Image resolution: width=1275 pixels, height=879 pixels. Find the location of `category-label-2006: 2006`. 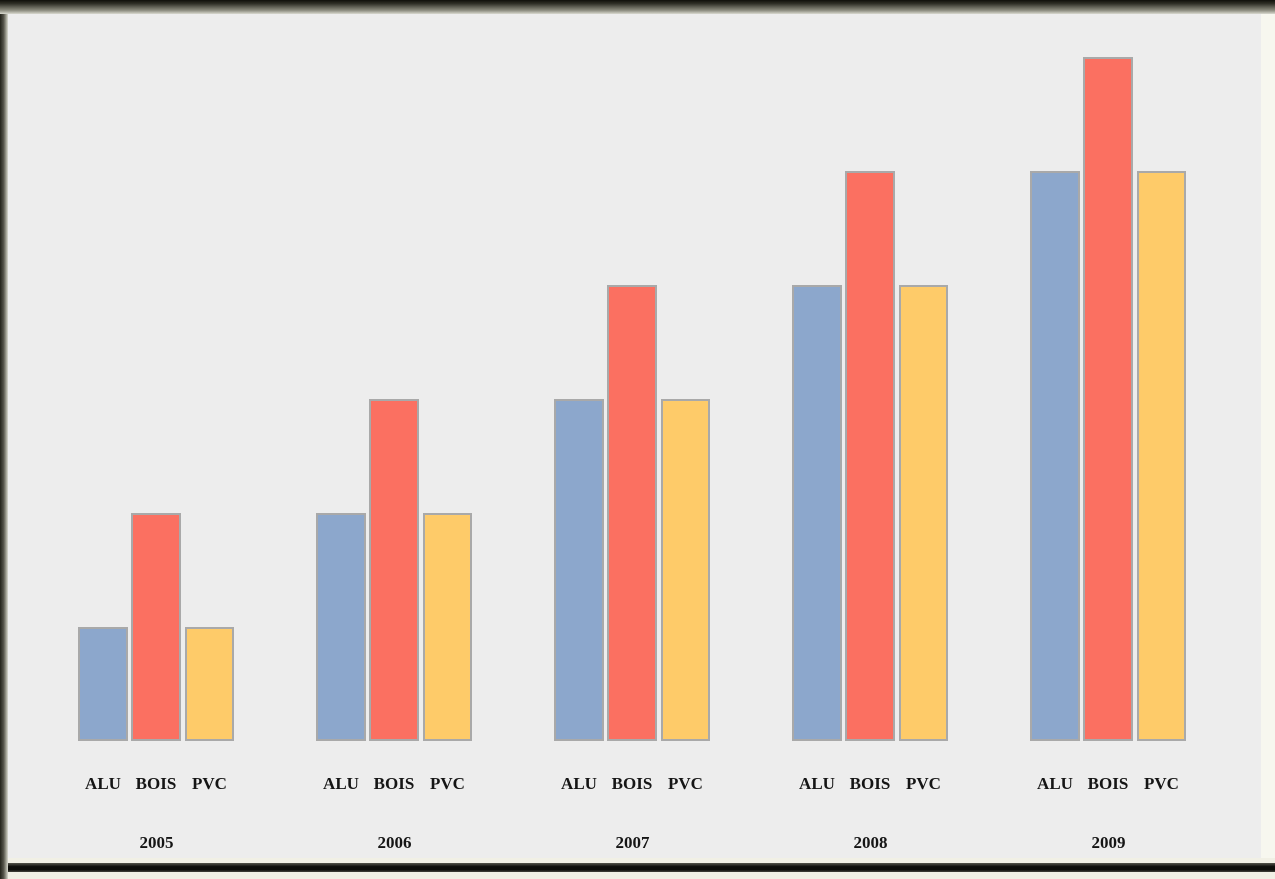

category-label-2006: 2006 is located at coordinates (394, 842).